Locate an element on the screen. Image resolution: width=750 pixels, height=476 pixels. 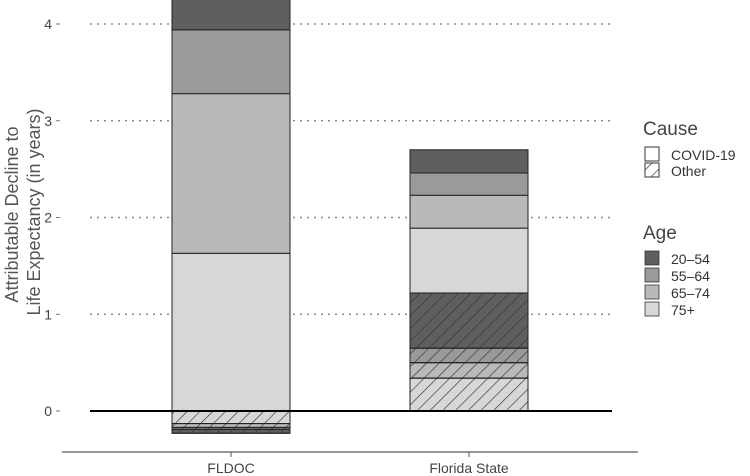
legend-item-age-65-74: 65–74 is located at coordinates (677, 292).